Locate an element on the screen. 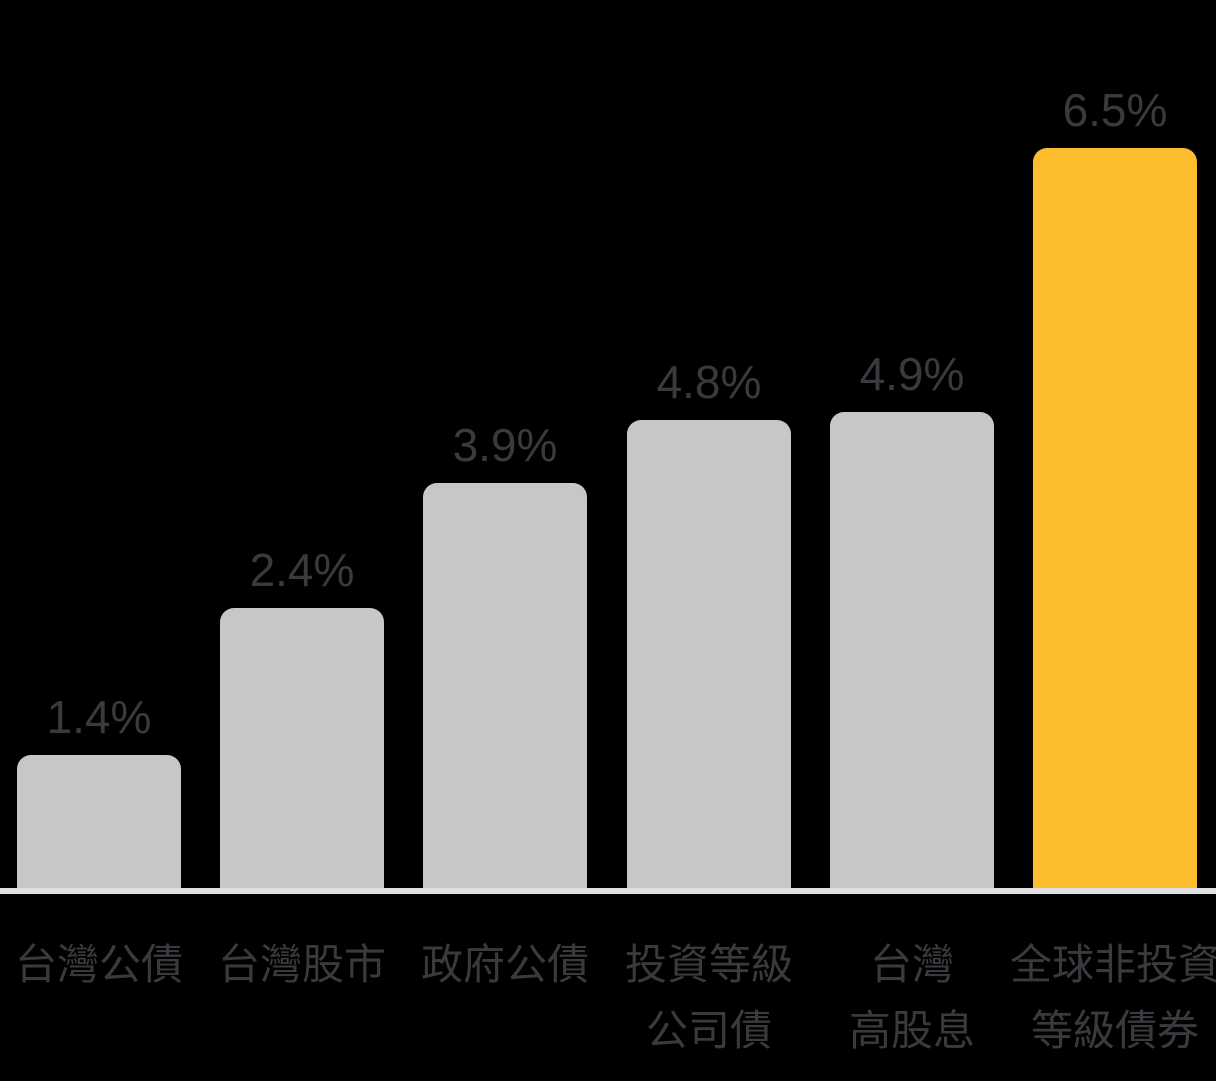 The width and height of the screenshot is (1216, 1081). category-label: 台灣股市 is located at coordinates (302, 965).